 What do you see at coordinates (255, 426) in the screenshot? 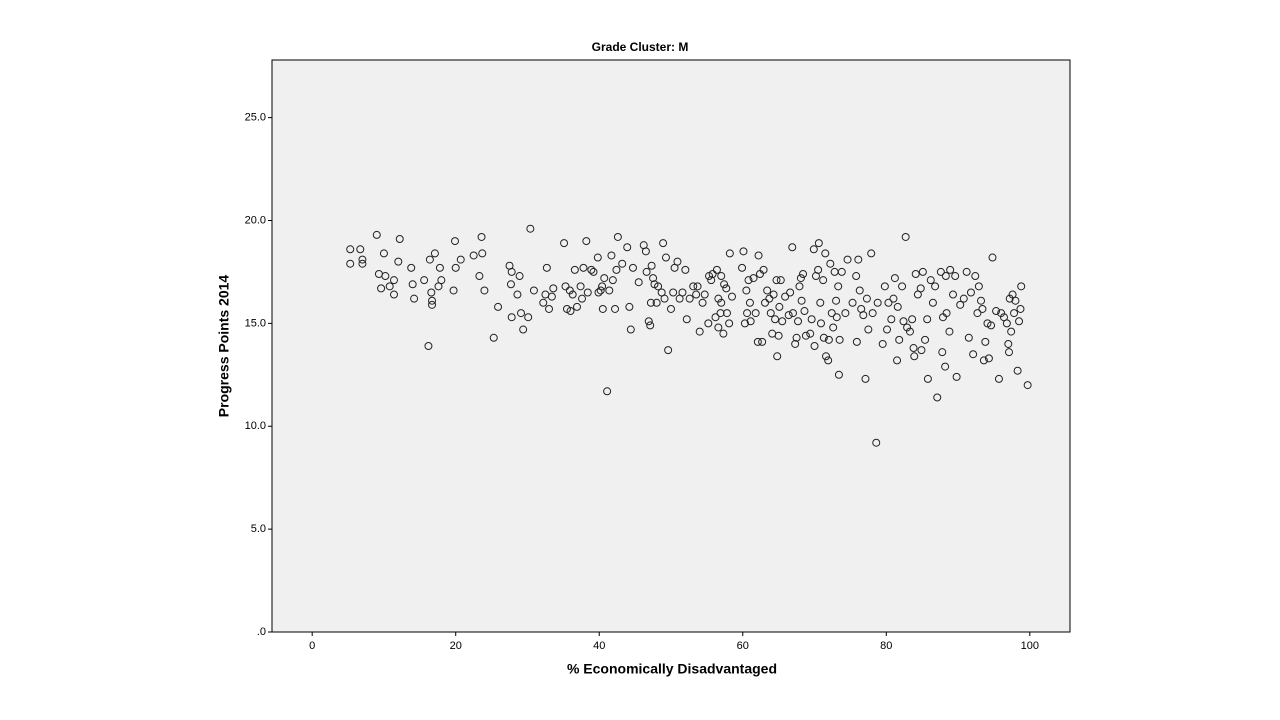
I see `y-tick-label: 10.0` at bounding box center [255, 426].